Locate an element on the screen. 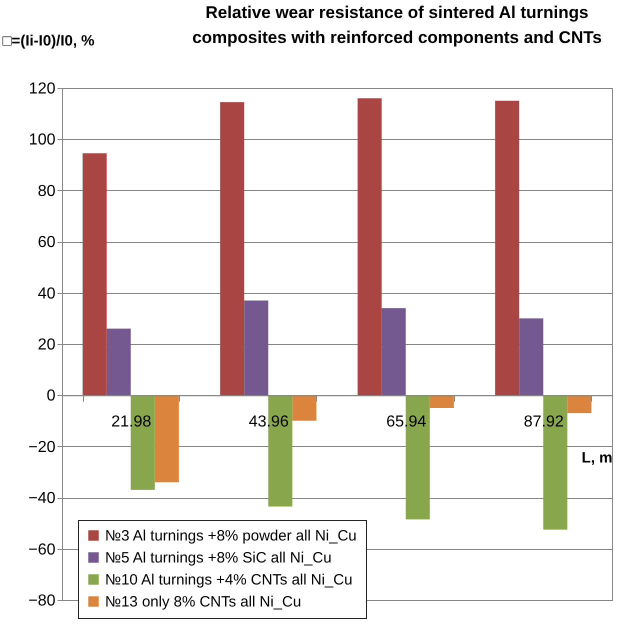 Image resolution: width=619 pixels, height=644 pixels. legend-label: №3 Al turnings +8% powder all Ni_Cu is located at coordinates (231, 536).